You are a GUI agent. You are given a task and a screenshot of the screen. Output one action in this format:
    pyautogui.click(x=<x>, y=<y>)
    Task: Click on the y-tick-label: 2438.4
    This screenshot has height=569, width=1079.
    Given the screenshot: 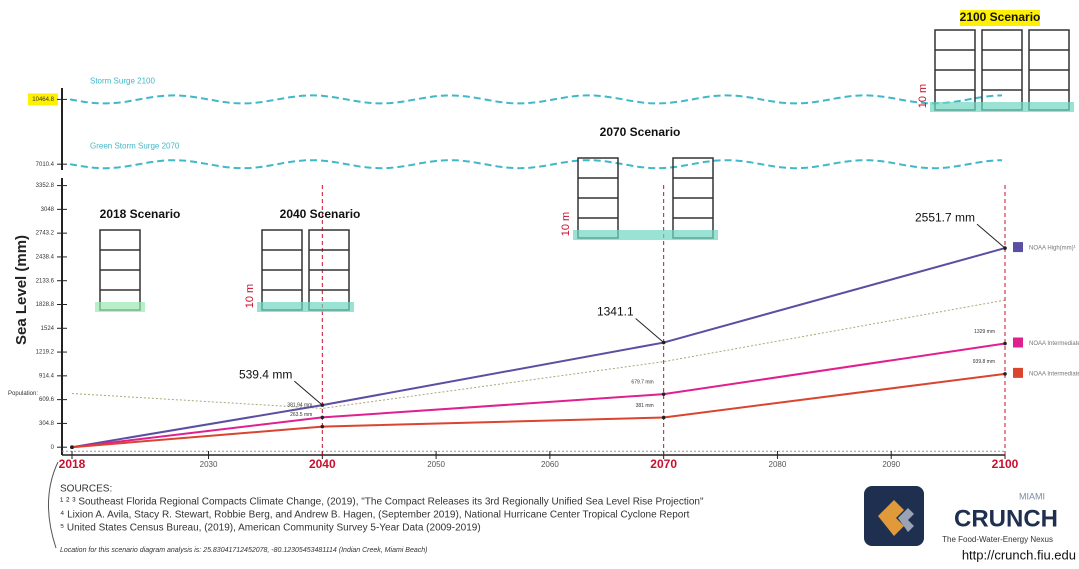 What is the action you would take?
    pyautogui.click(x=45, y=258)
    